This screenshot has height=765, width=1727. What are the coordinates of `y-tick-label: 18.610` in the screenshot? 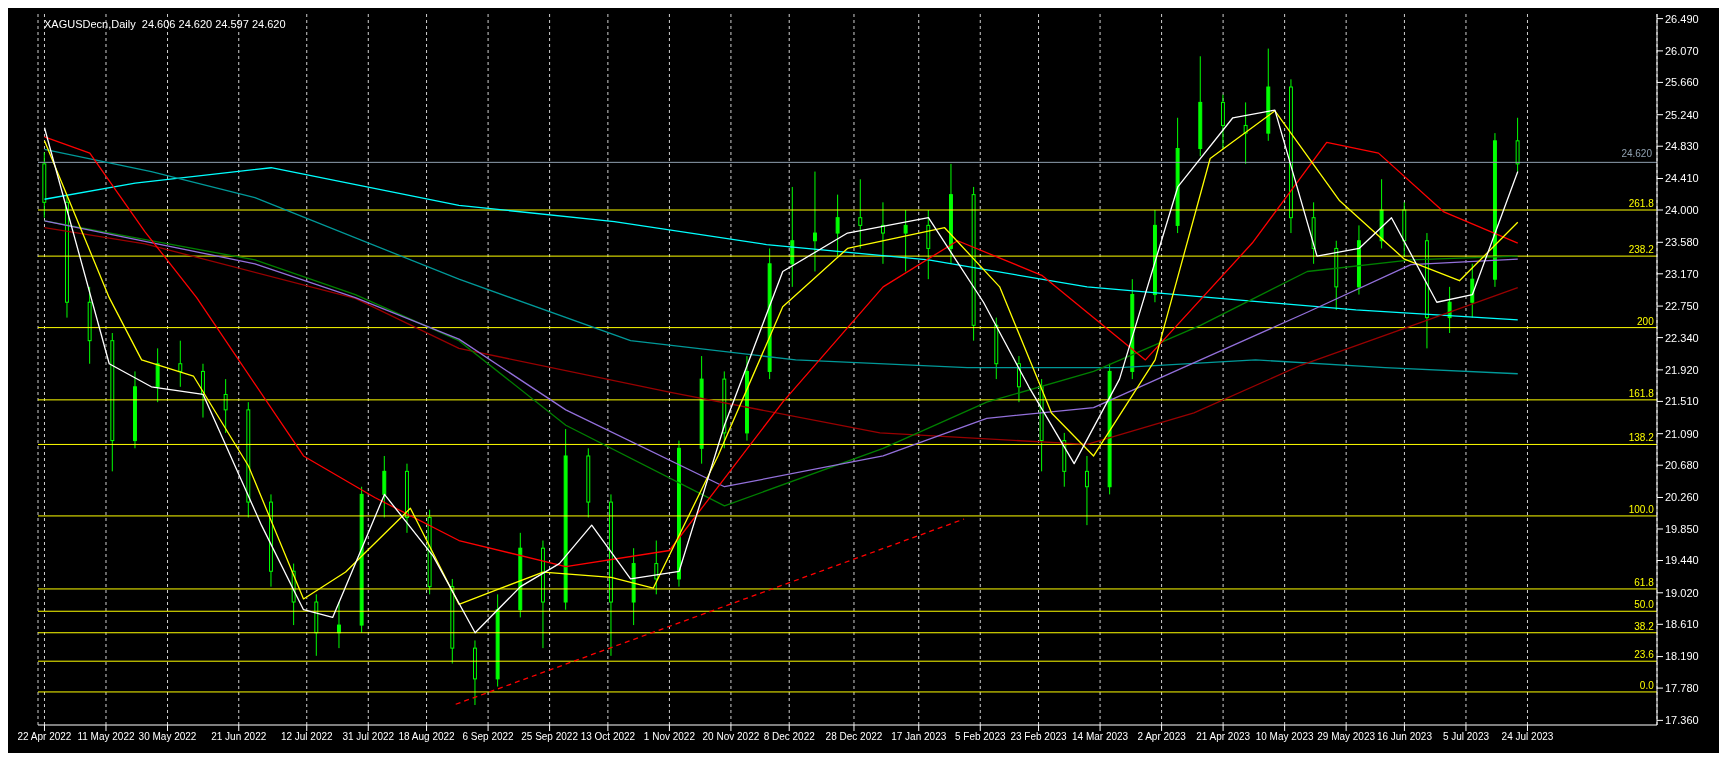 It's located at (1682, 624).